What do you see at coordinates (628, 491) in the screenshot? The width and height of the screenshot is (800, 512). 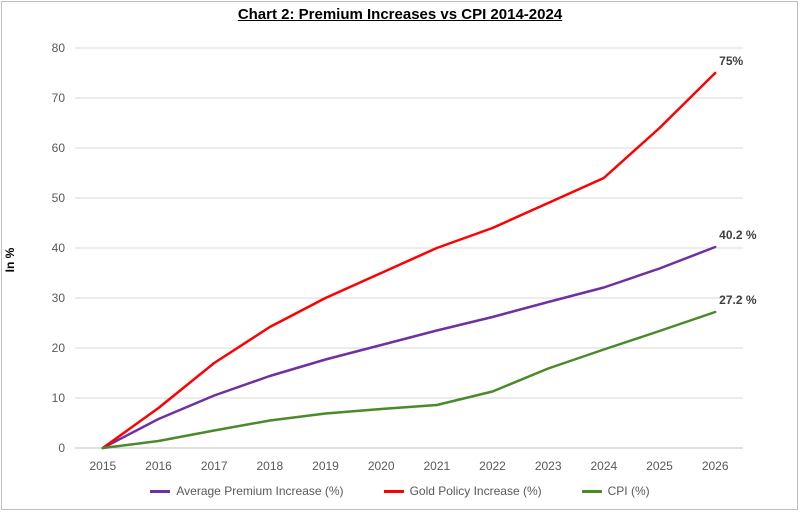 I see `legend-label: CPI (%)` at bounding box center [628, 491].